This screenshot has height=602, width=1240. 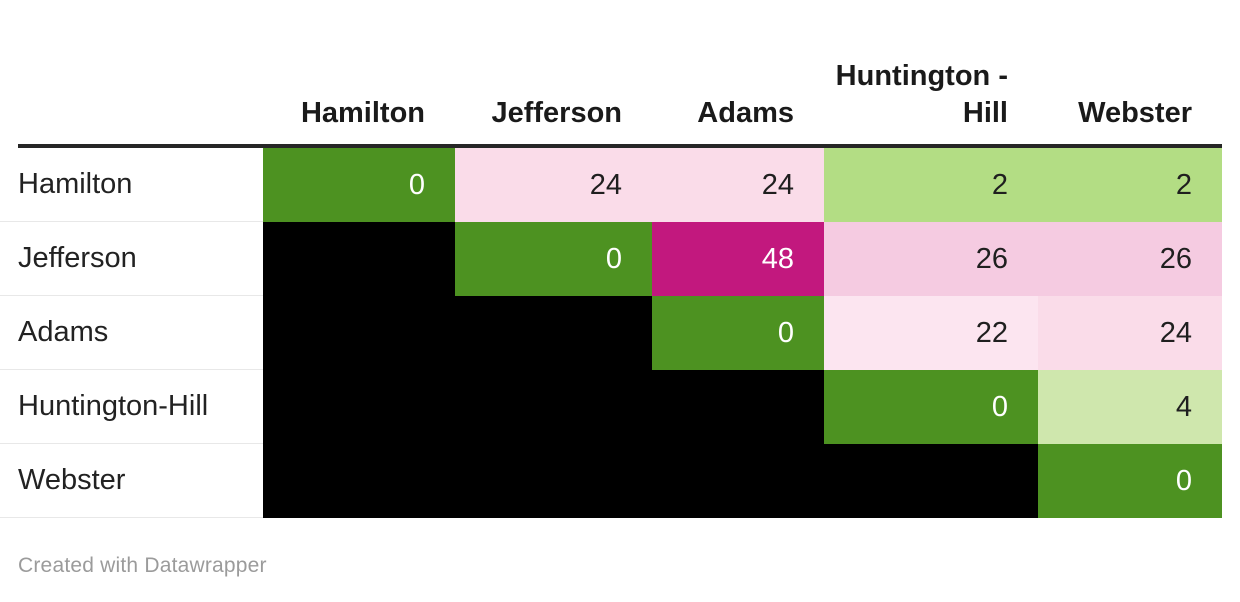 I want to click on datawrapper-credit-link: Created with Datawrapper, so click(x=142, y=565).